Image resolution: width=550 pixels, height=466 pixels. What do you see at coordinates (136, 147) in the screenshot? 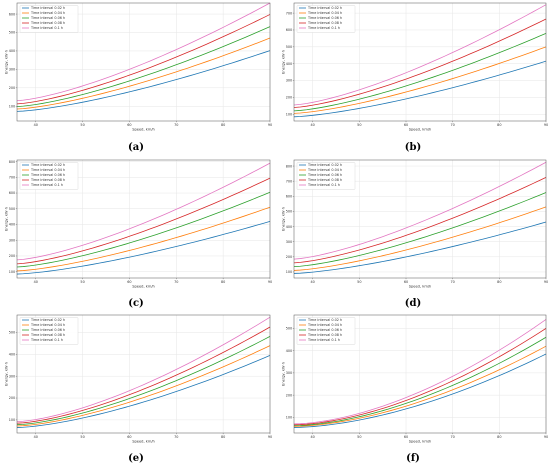
I see `panel-caption: (a)` at bounding box center [136, 147].